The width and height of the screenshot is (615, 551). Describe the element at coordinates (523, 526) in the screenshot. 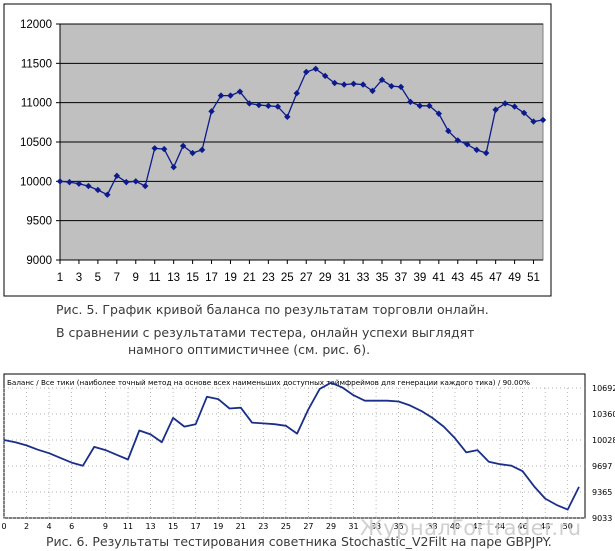

I see `tester-x-tick-label: 46` at that location.